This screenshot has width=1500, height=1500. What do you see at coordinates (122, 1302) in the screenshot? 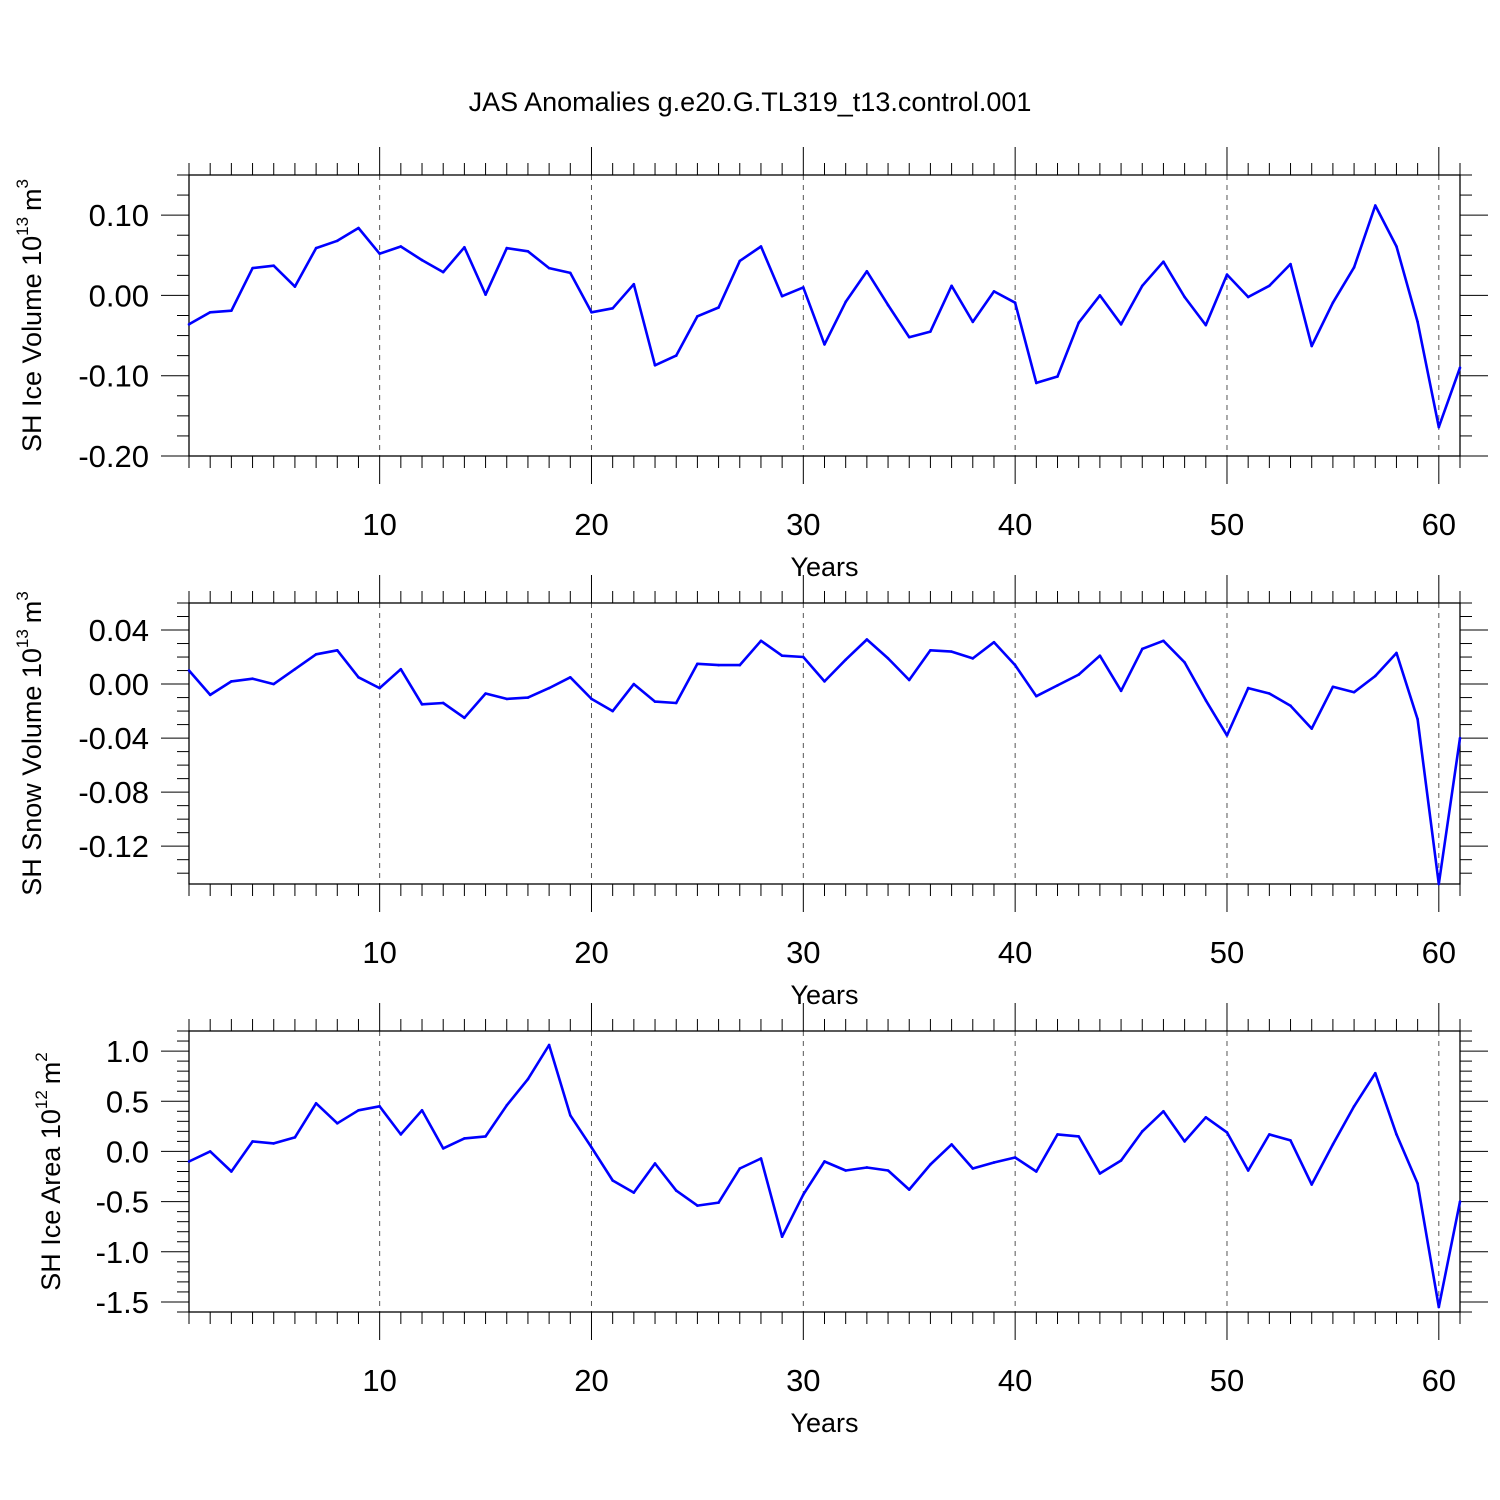
I see `y-tick-label: -1.5` at bounding box center [122, 1302].